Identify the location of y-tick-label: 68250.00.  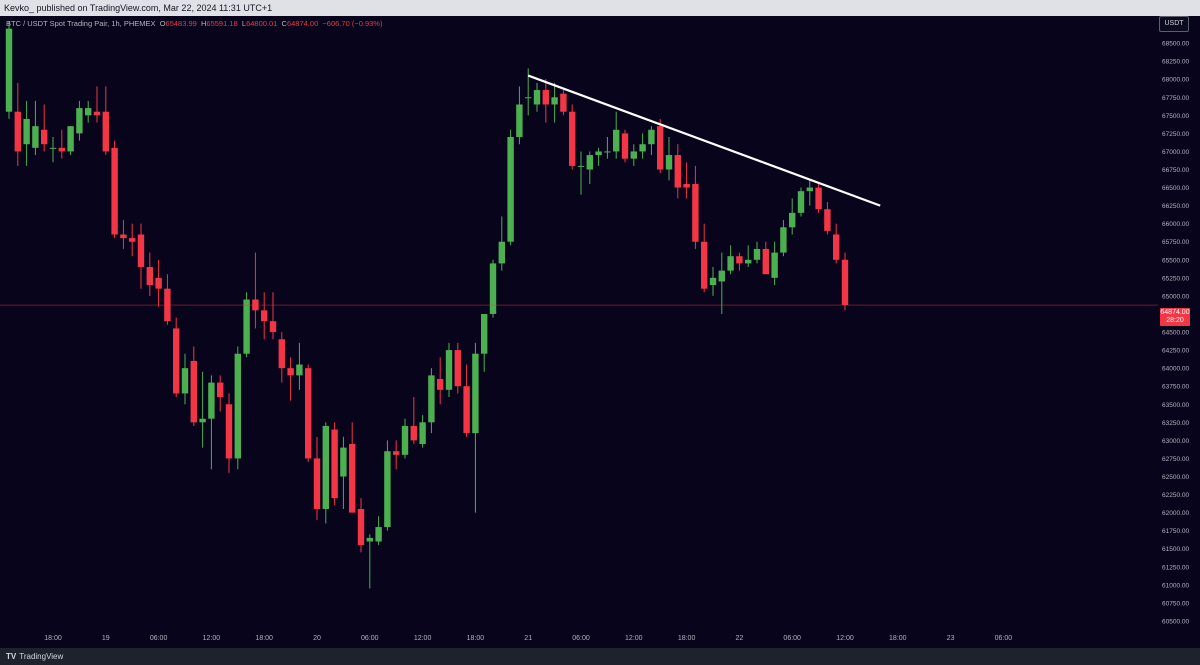
(1175, 62).